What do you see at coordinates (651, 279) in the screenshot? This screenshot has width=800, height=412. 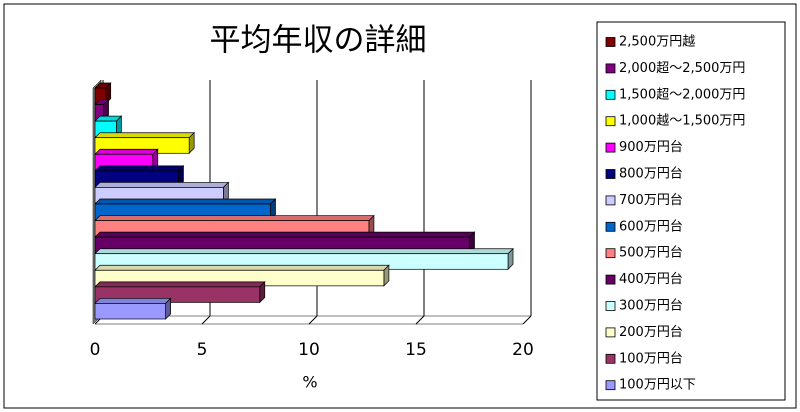 I see `legend-label: 400万円台` at bounding box center [651, 279].